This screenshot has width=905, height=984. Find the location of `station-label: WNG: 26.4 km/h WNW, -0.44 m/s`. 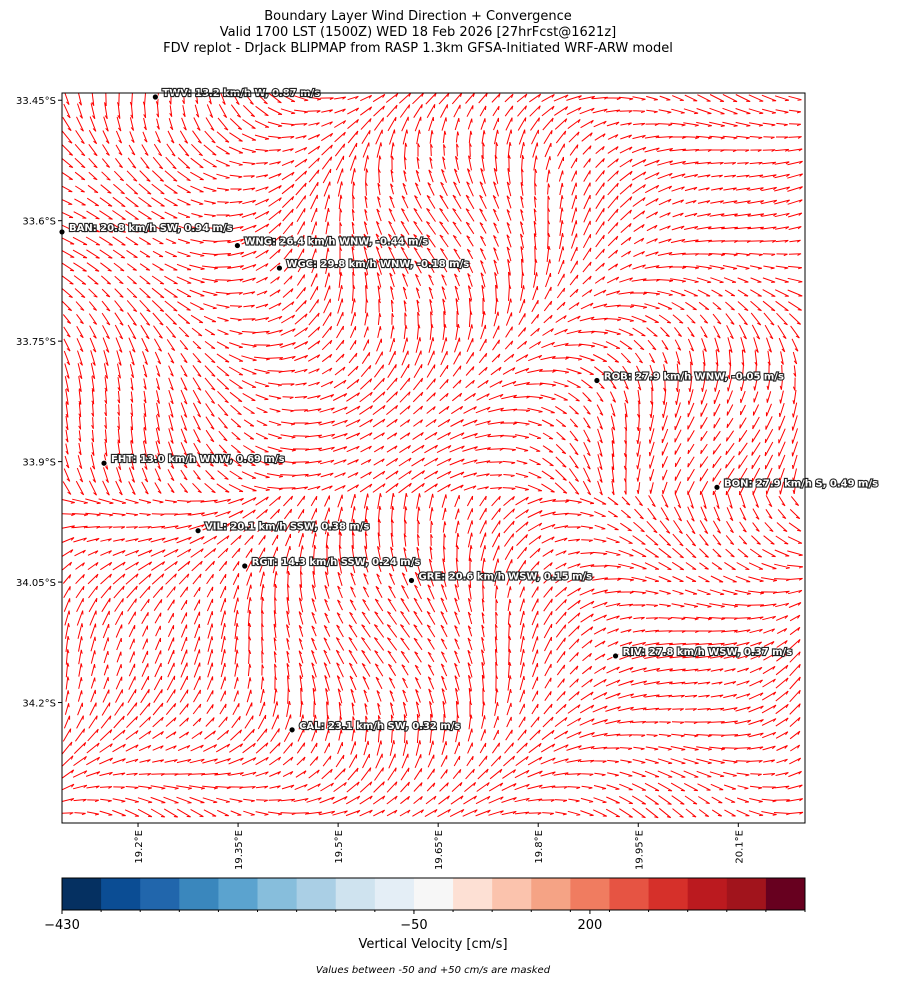

station-label: WNG: 26.4 km/h WNW, -0.44 m/s is located at coordinates (336, 242).